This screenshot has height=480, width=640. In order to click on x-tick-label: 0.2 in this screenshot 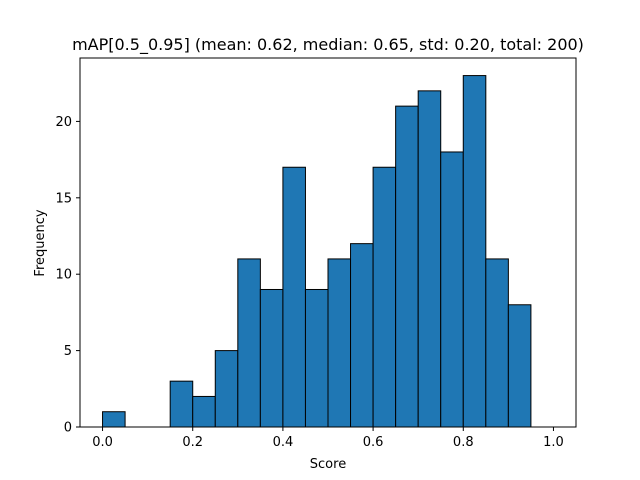, I will do `click(192, 442)`.